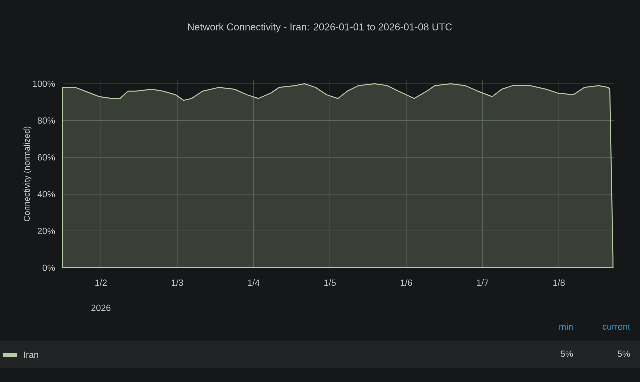  Describe the element at coordinates (406, 283) in the screenshot. I see `x-tick-label: 1/6` at that location.